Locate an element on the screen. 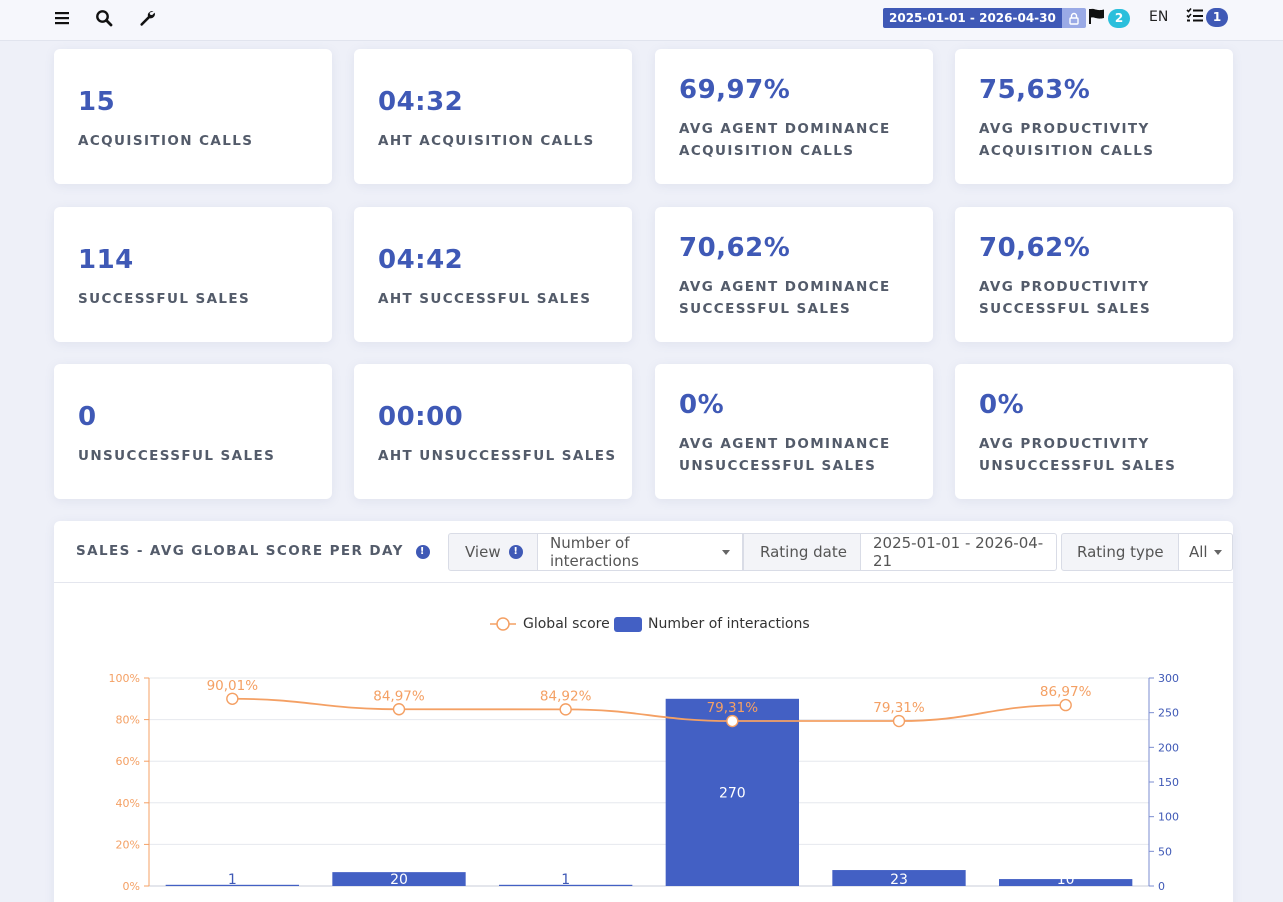  menu-icon is located at coordinates (62, 18).